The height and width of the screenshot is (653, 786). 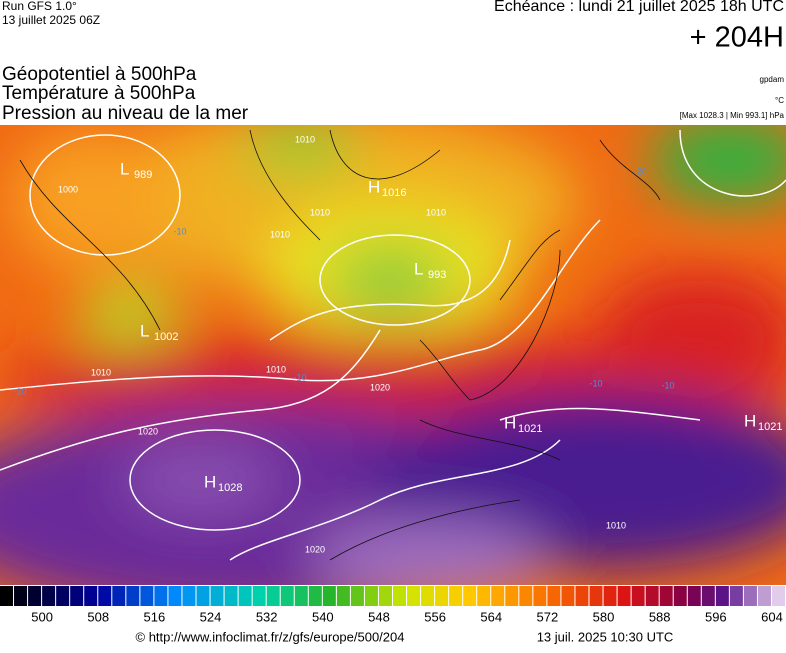 I want to click on colorbar-label: 572, so click(x=548, y=616).